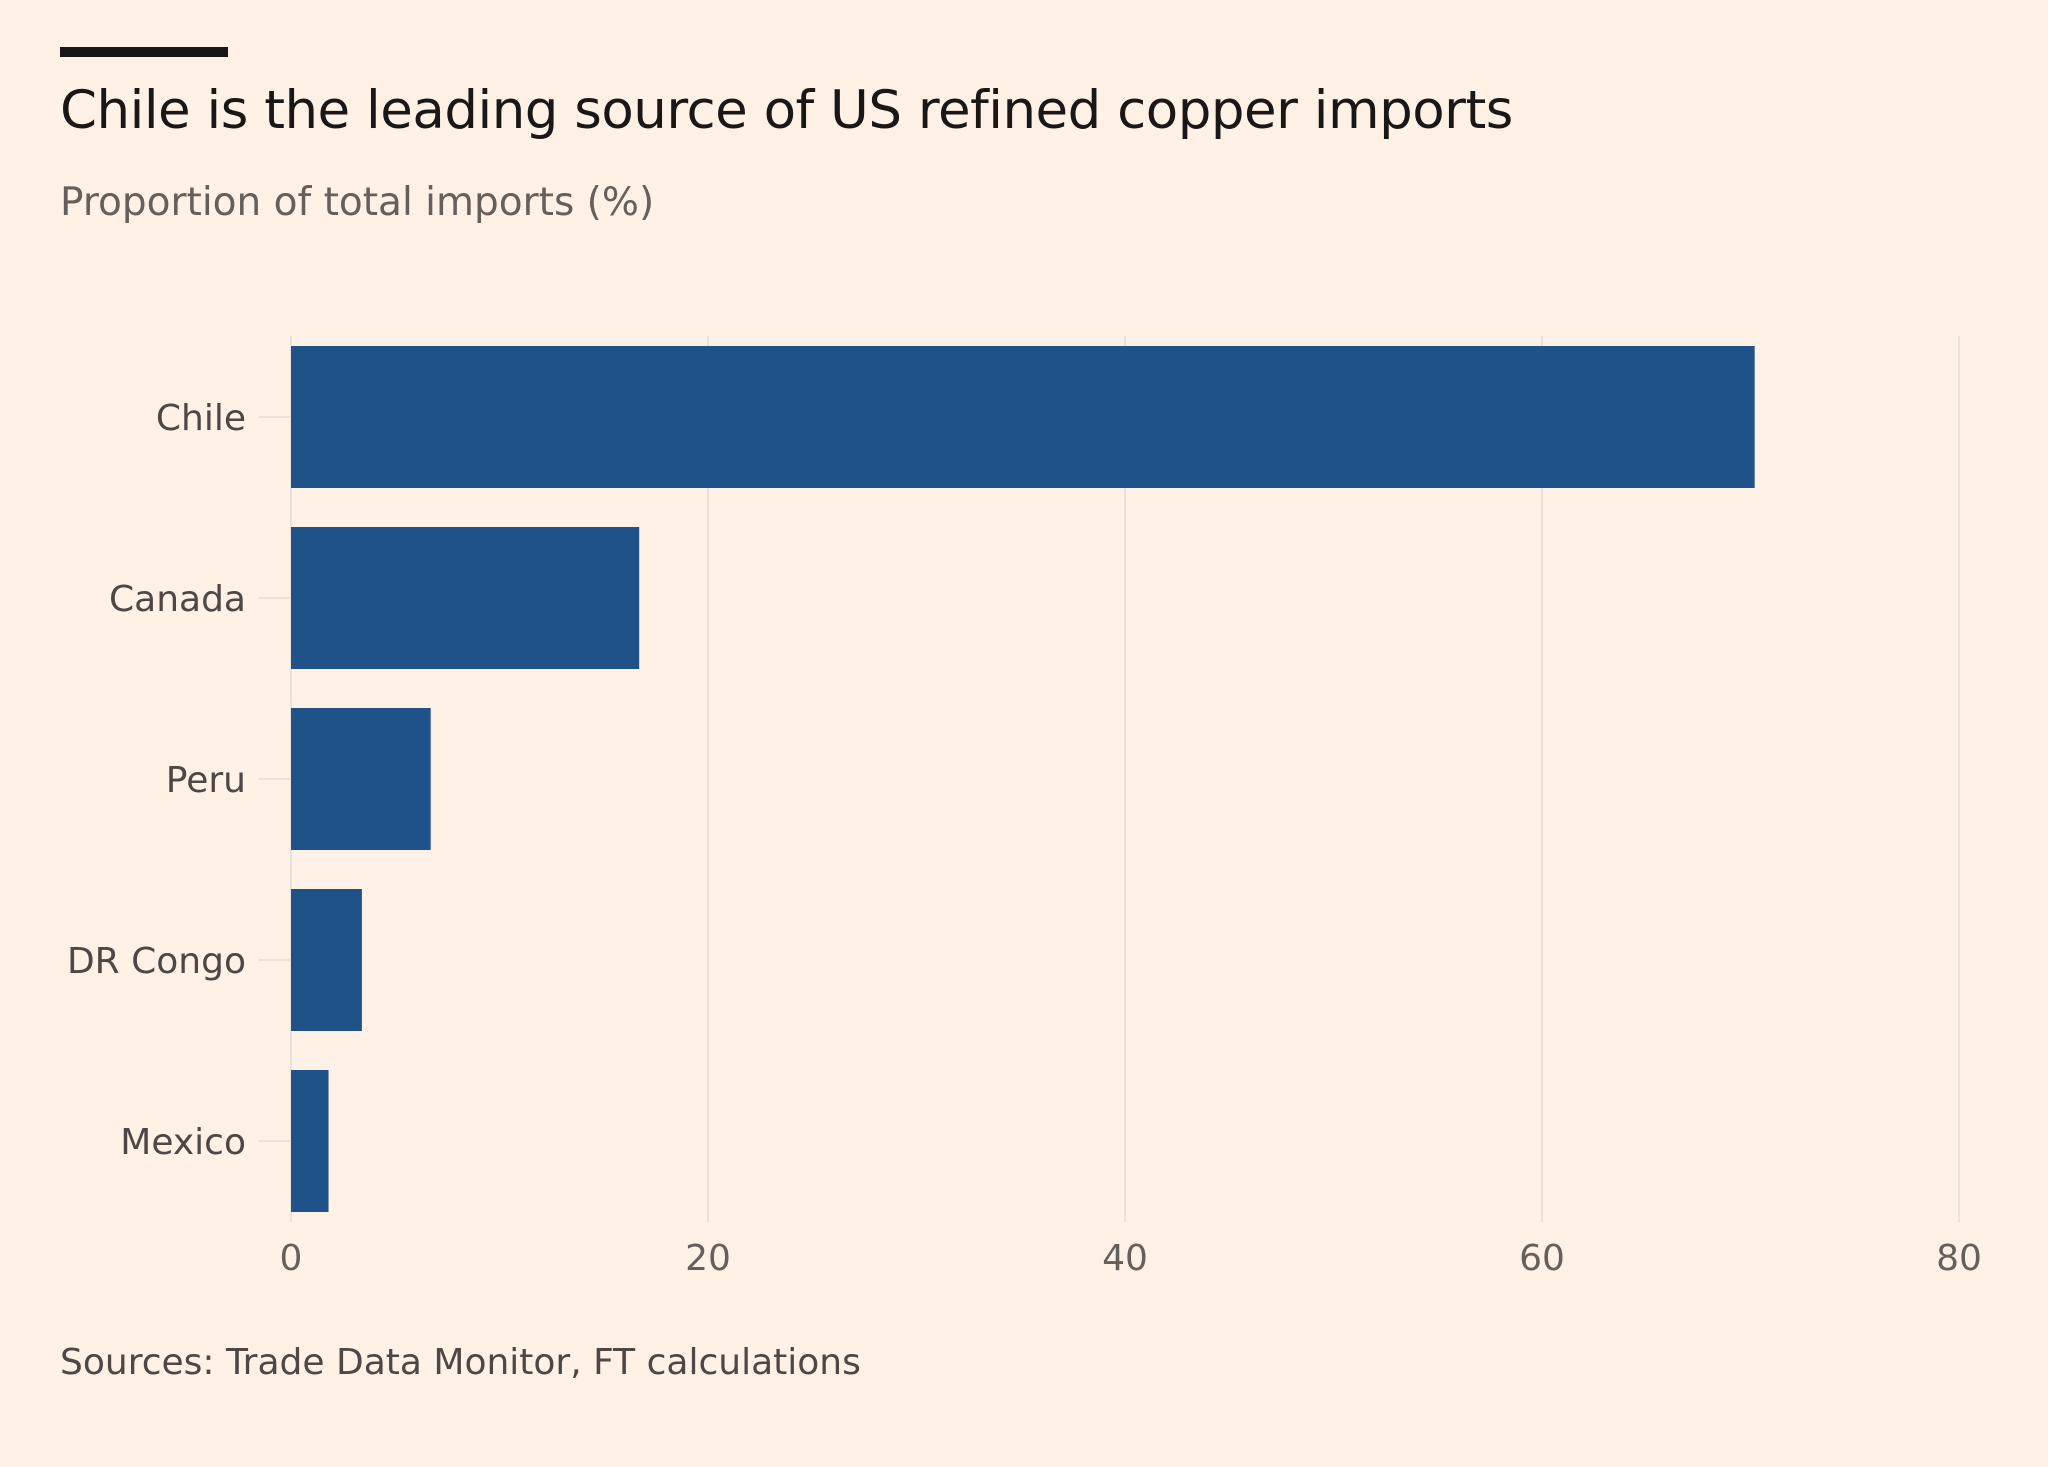  Describe the element at coordinates (1959, 1258) in the screenshot. I see `x-tick-label: 80` at that location.